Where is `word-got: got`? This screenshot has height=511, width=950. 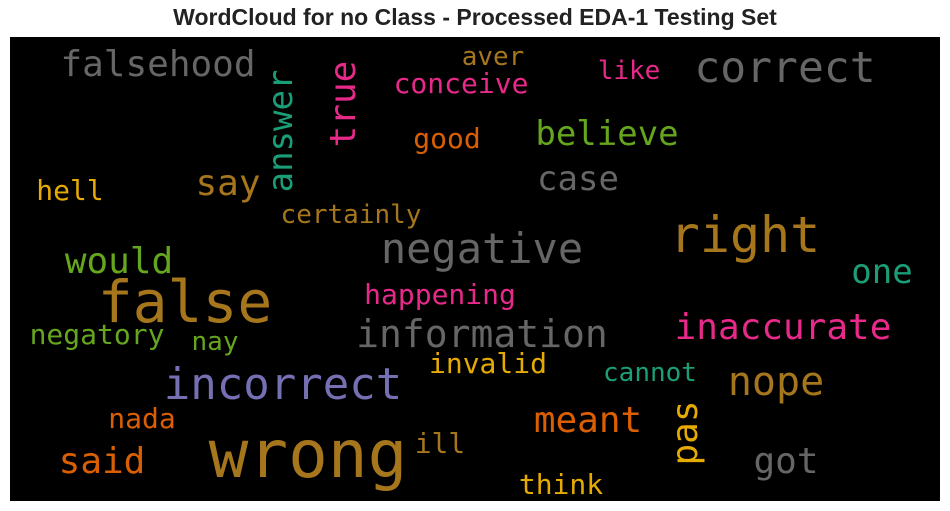 word-got: got is located at coordinates (785, 461).